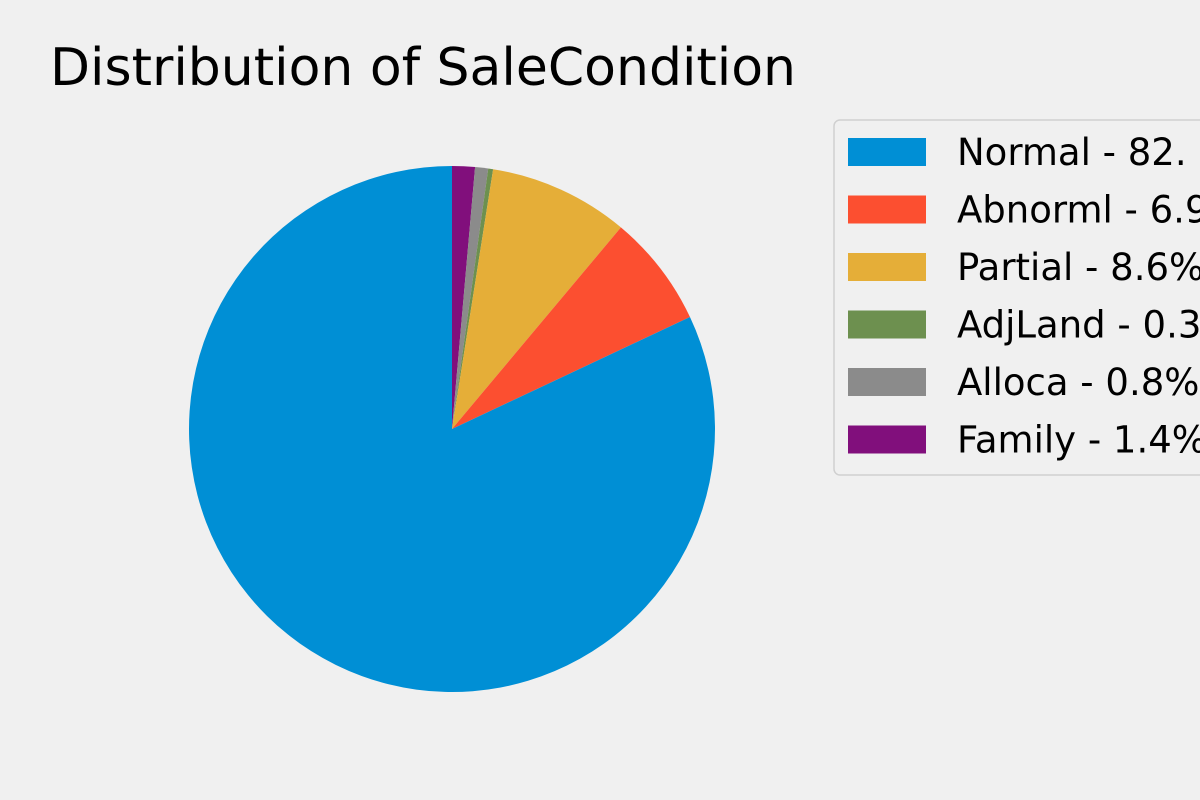 The width and height of the screenshot is (1200, 800). What do you see at coordinates (464, 297) in the screenshot?
I see `pie-slice-family` at bounding box center [464, 297].